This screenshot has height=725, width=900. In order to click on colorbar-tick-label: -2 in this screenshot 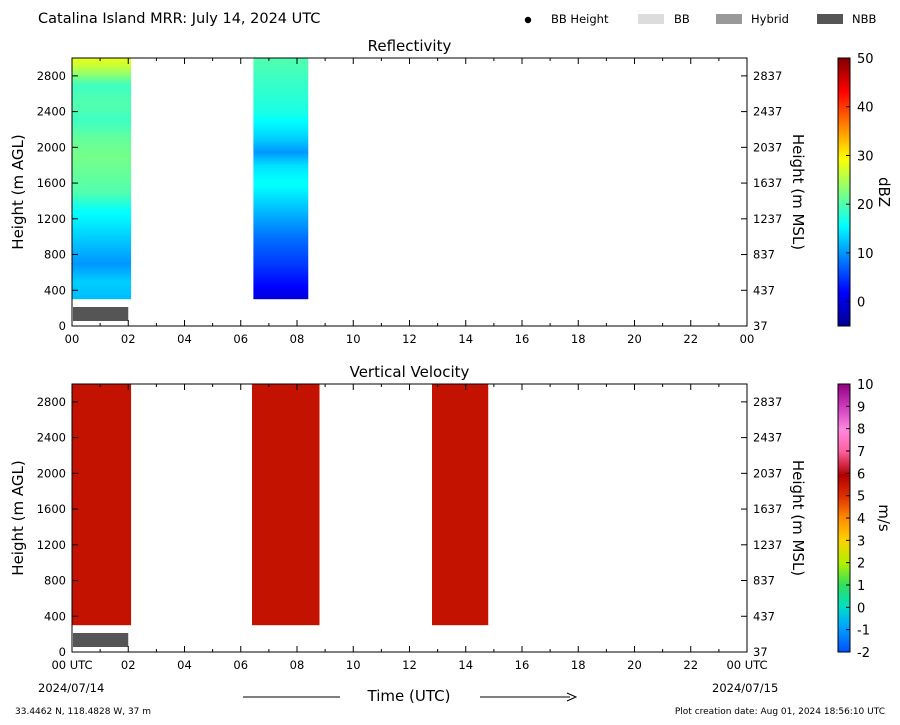, I will do `click(863, 653)`.